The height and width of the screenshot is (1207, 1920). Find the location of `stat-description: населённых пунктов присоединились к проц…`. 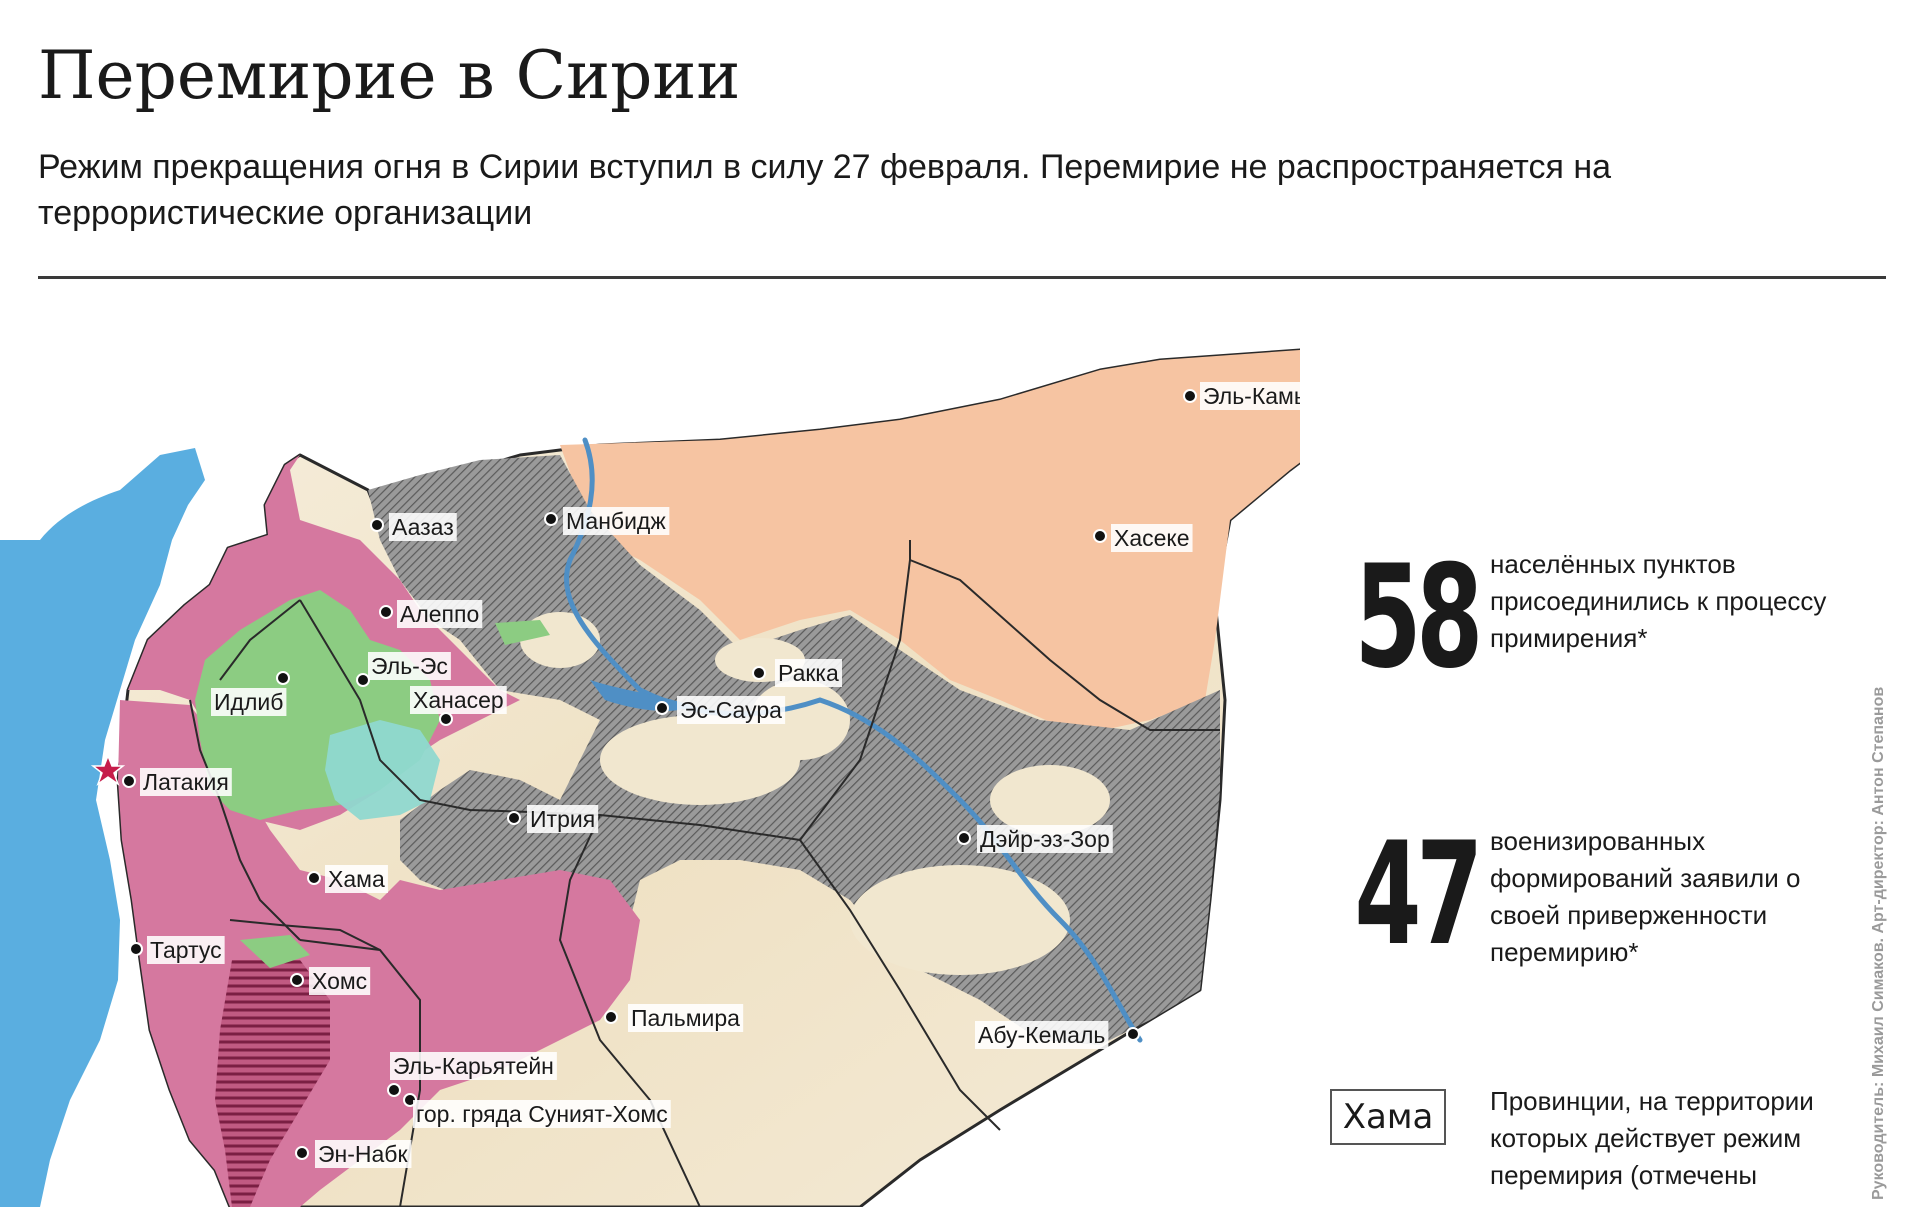

stat-description: населённых пунктов присоединились к проц… is located at coordinates (1658, 601).